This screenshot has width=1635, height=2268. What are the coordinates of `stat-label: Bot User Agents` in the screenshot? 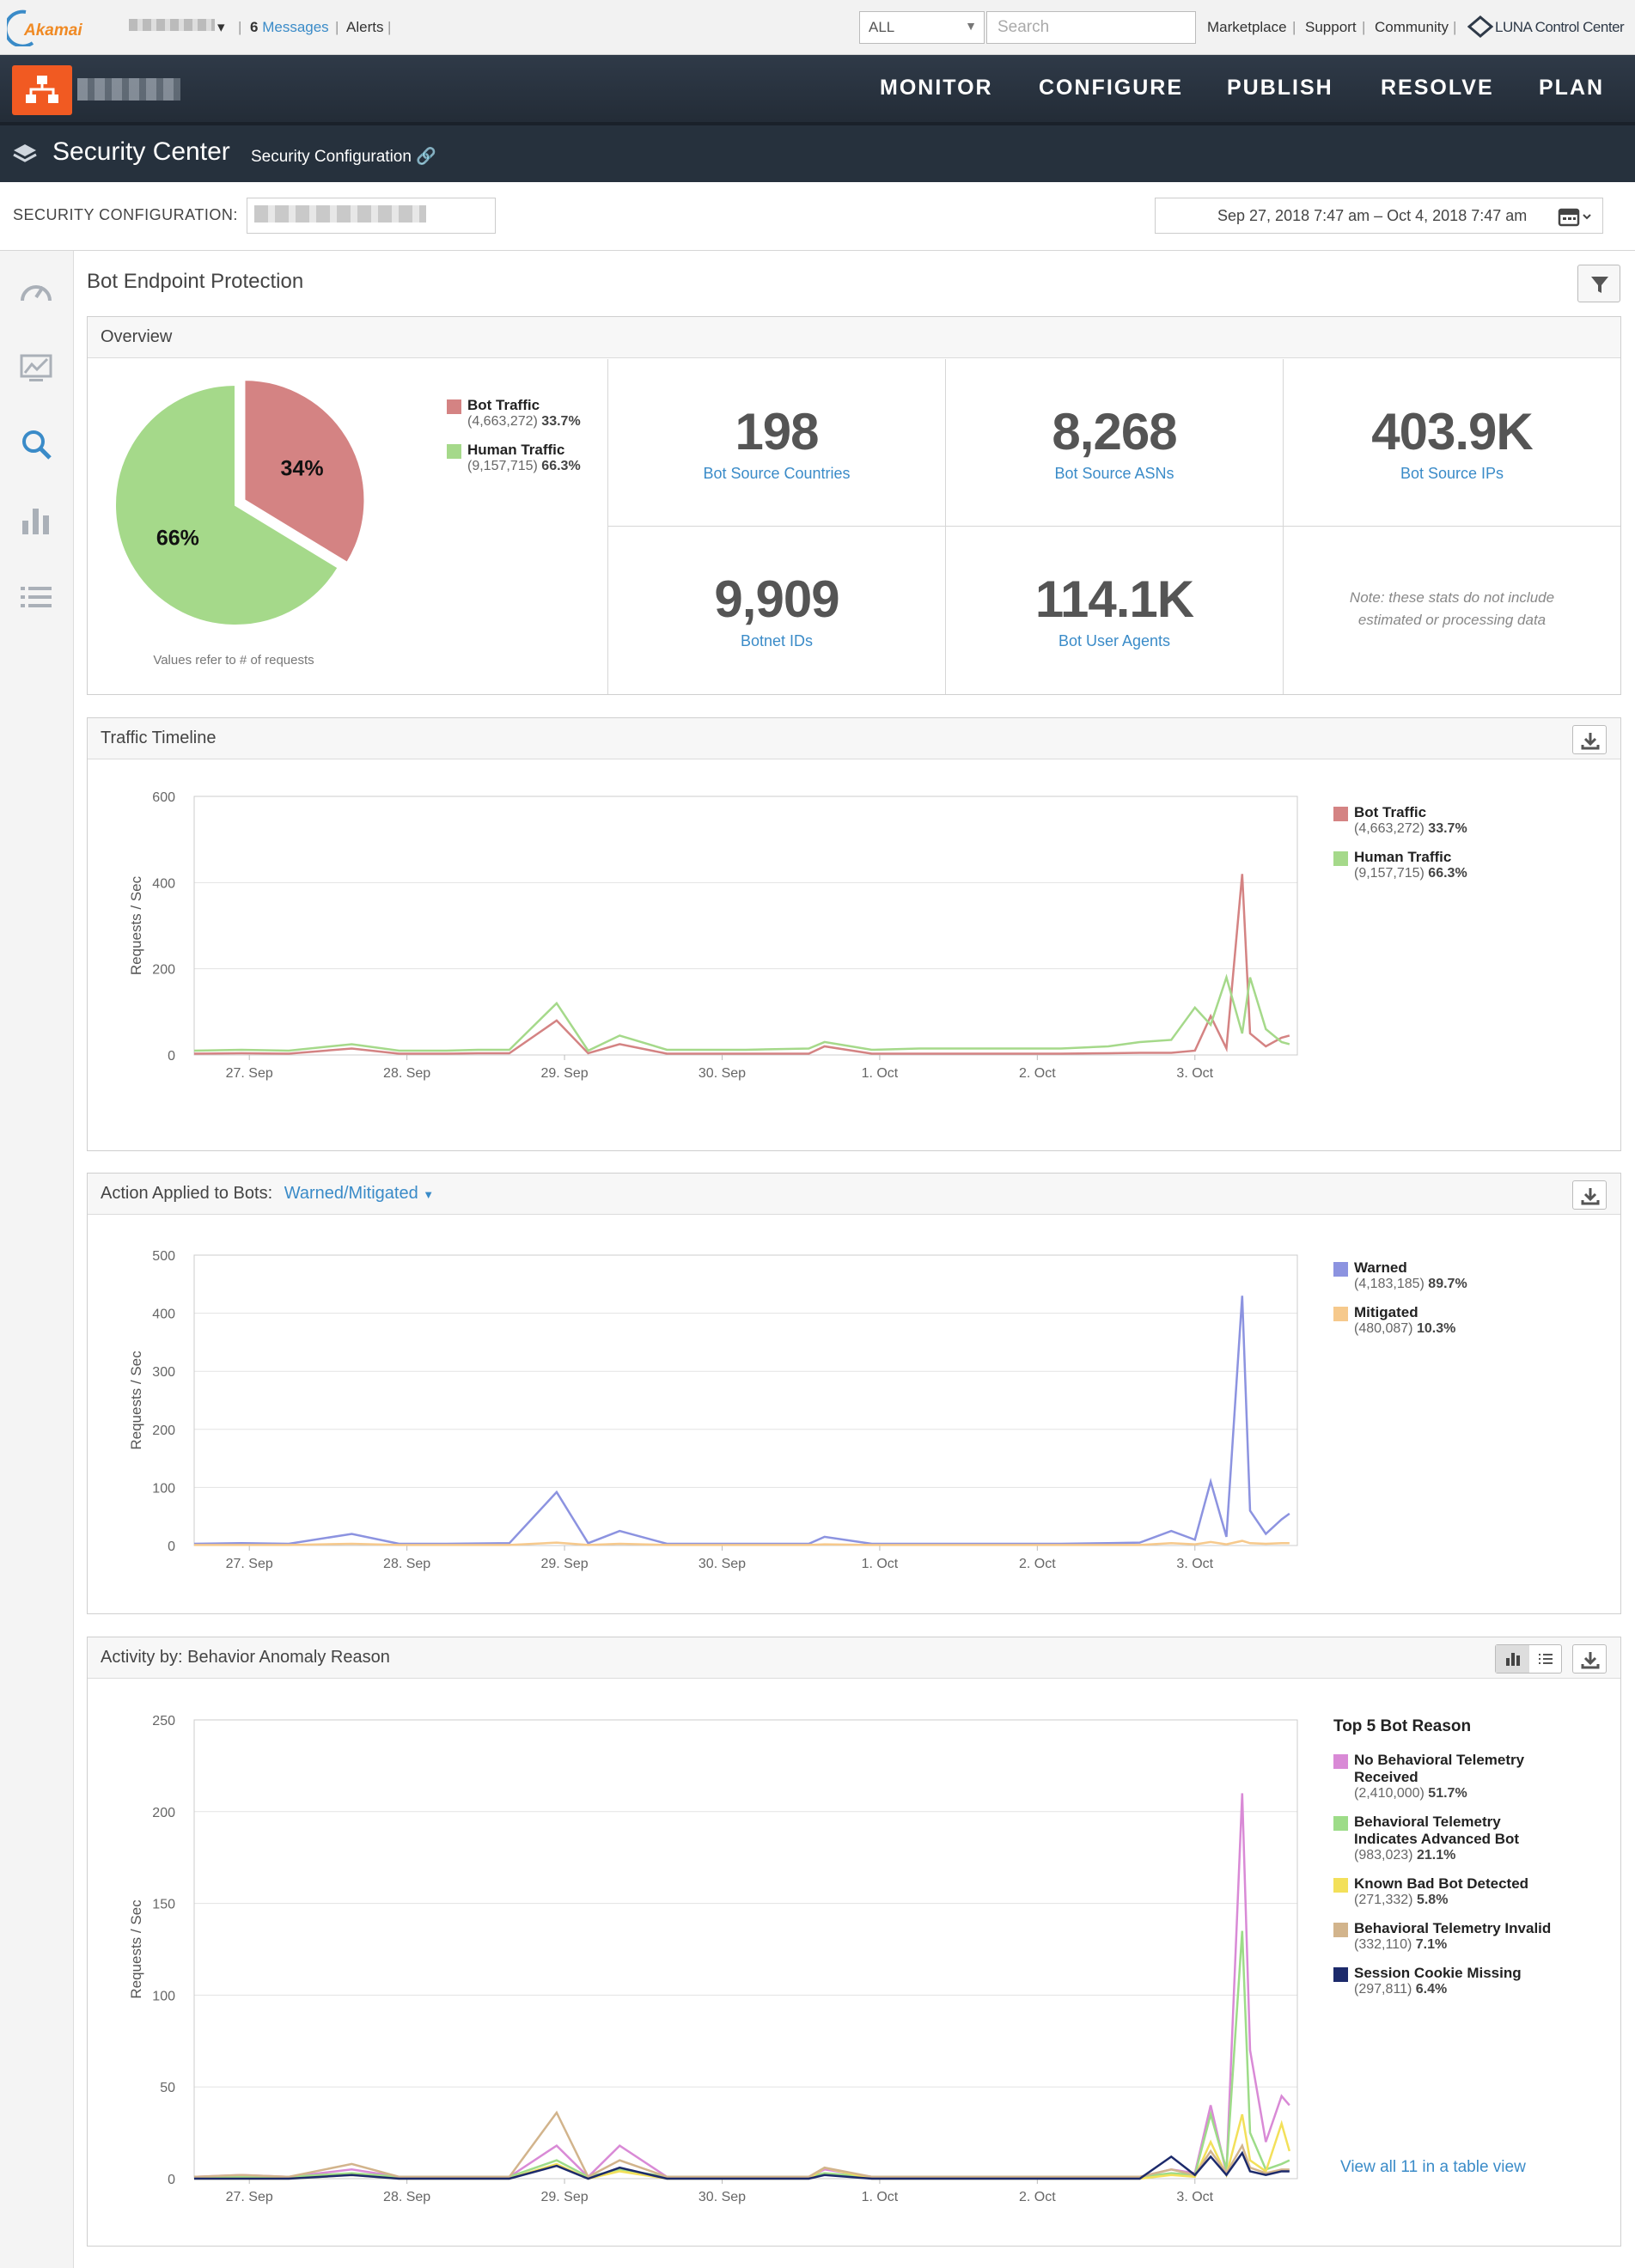 It's located at (1114, 640).